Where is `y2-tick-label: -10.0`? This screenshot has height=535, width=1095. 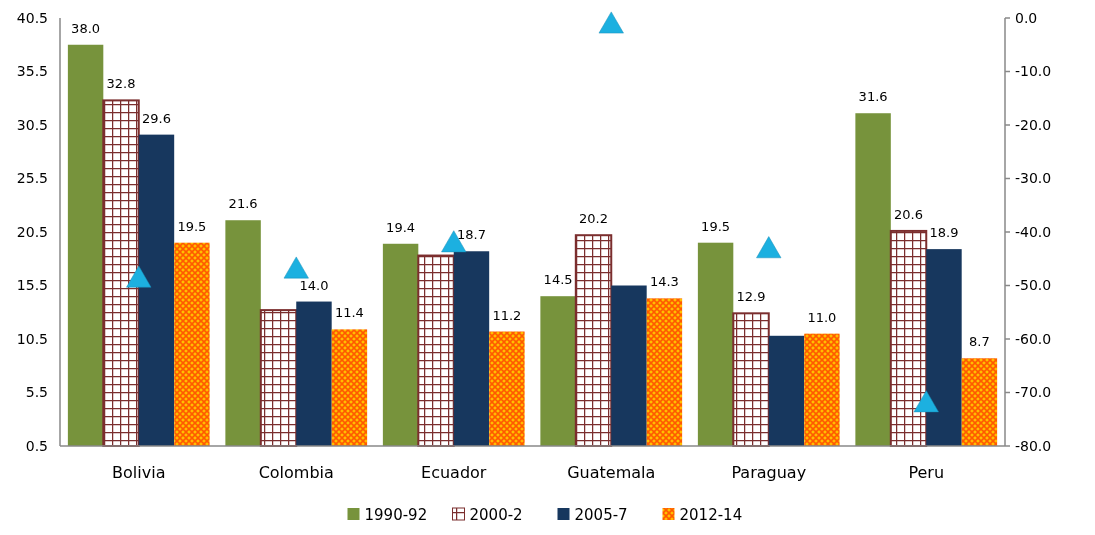 y2-tick-label: -10.0 is located at coordinates (1033, 71).